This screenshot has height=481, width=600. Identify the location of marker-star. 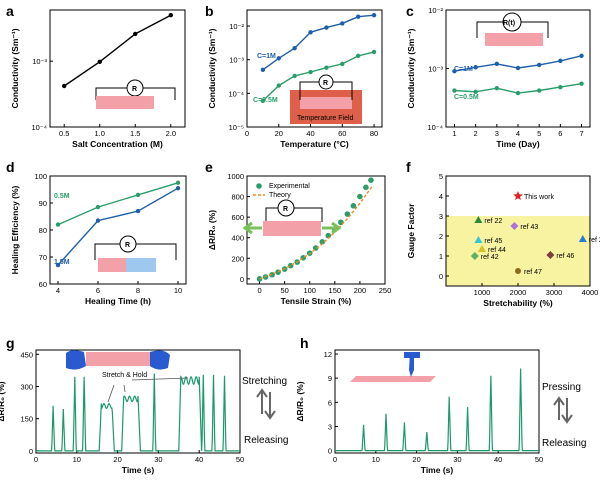
(518, 195).